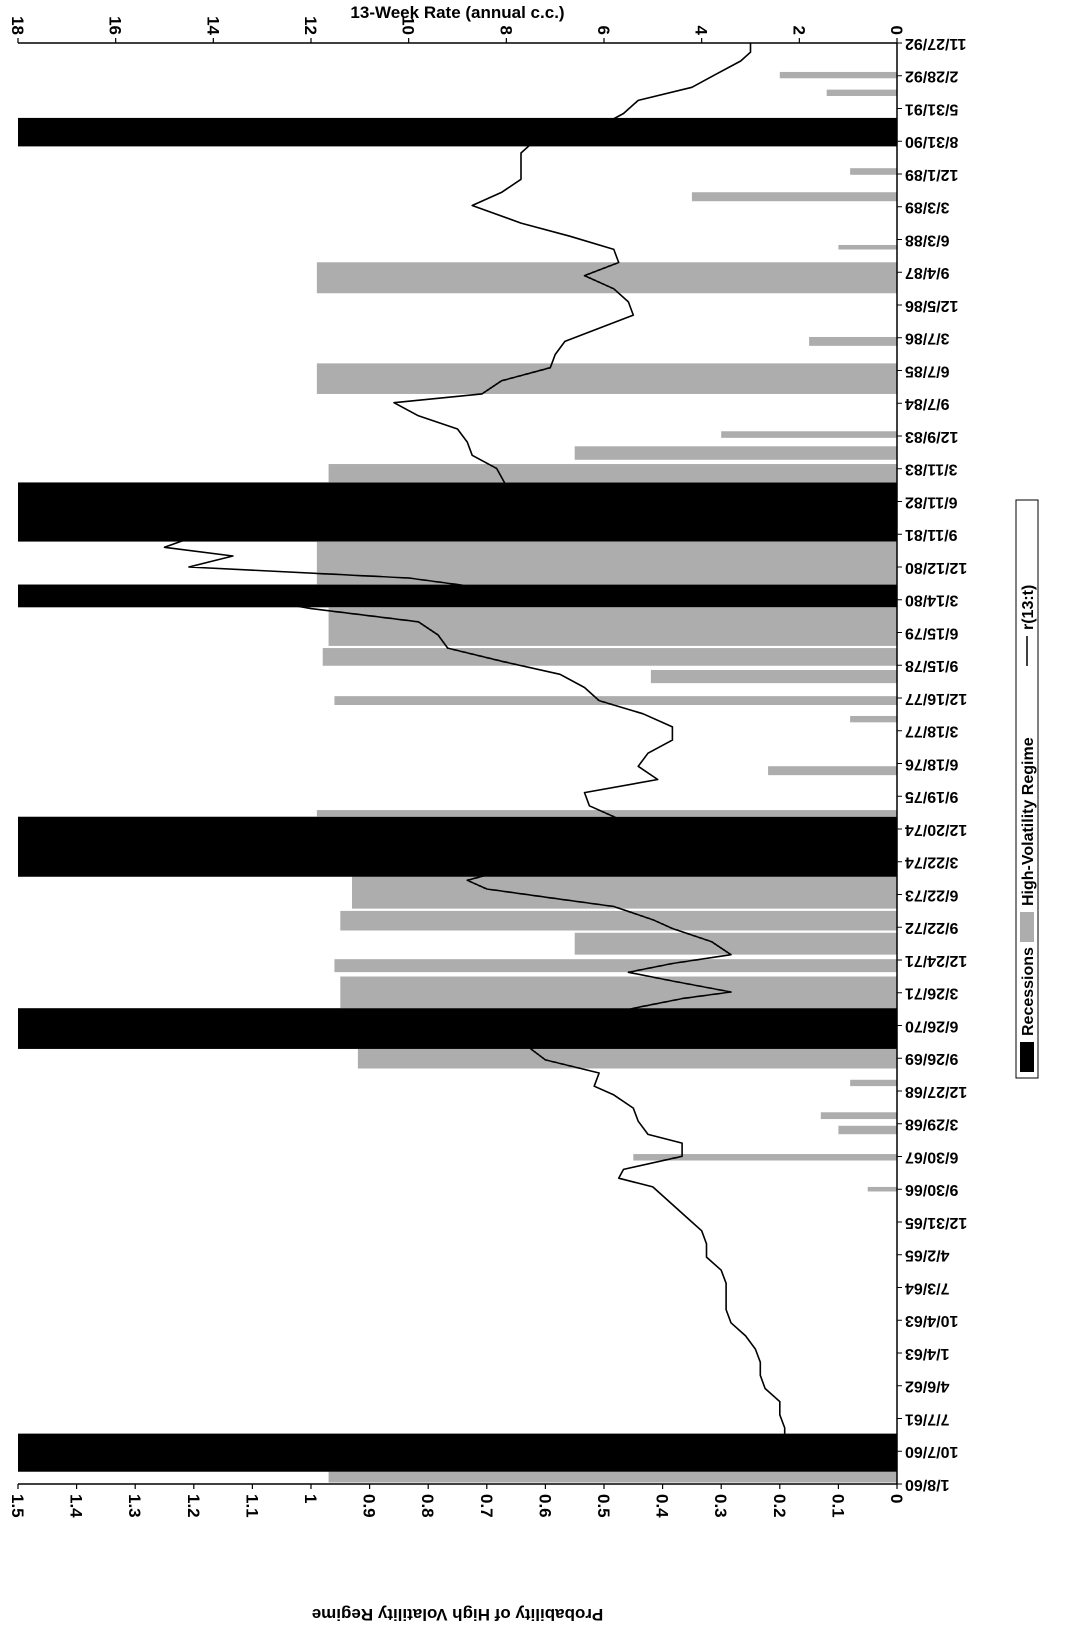 The height and width of the screenshot is (1626, 1076). What do you see at coordinates (936, 698) in the screenshot?
I see `date-label: 12/16/77` at bounding box center [936, 698].